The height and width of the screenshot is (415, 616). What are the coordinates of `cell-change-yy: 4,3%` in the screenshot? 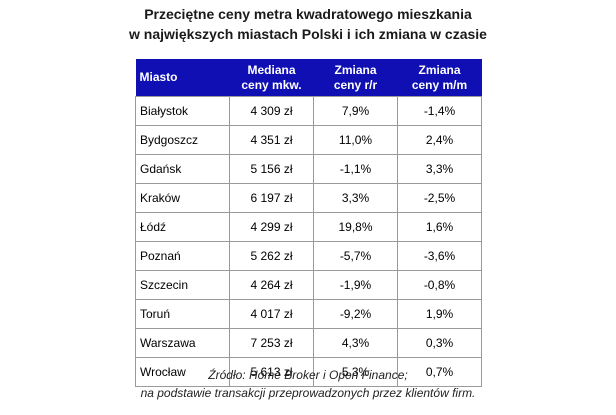 It's located at (355, 343).